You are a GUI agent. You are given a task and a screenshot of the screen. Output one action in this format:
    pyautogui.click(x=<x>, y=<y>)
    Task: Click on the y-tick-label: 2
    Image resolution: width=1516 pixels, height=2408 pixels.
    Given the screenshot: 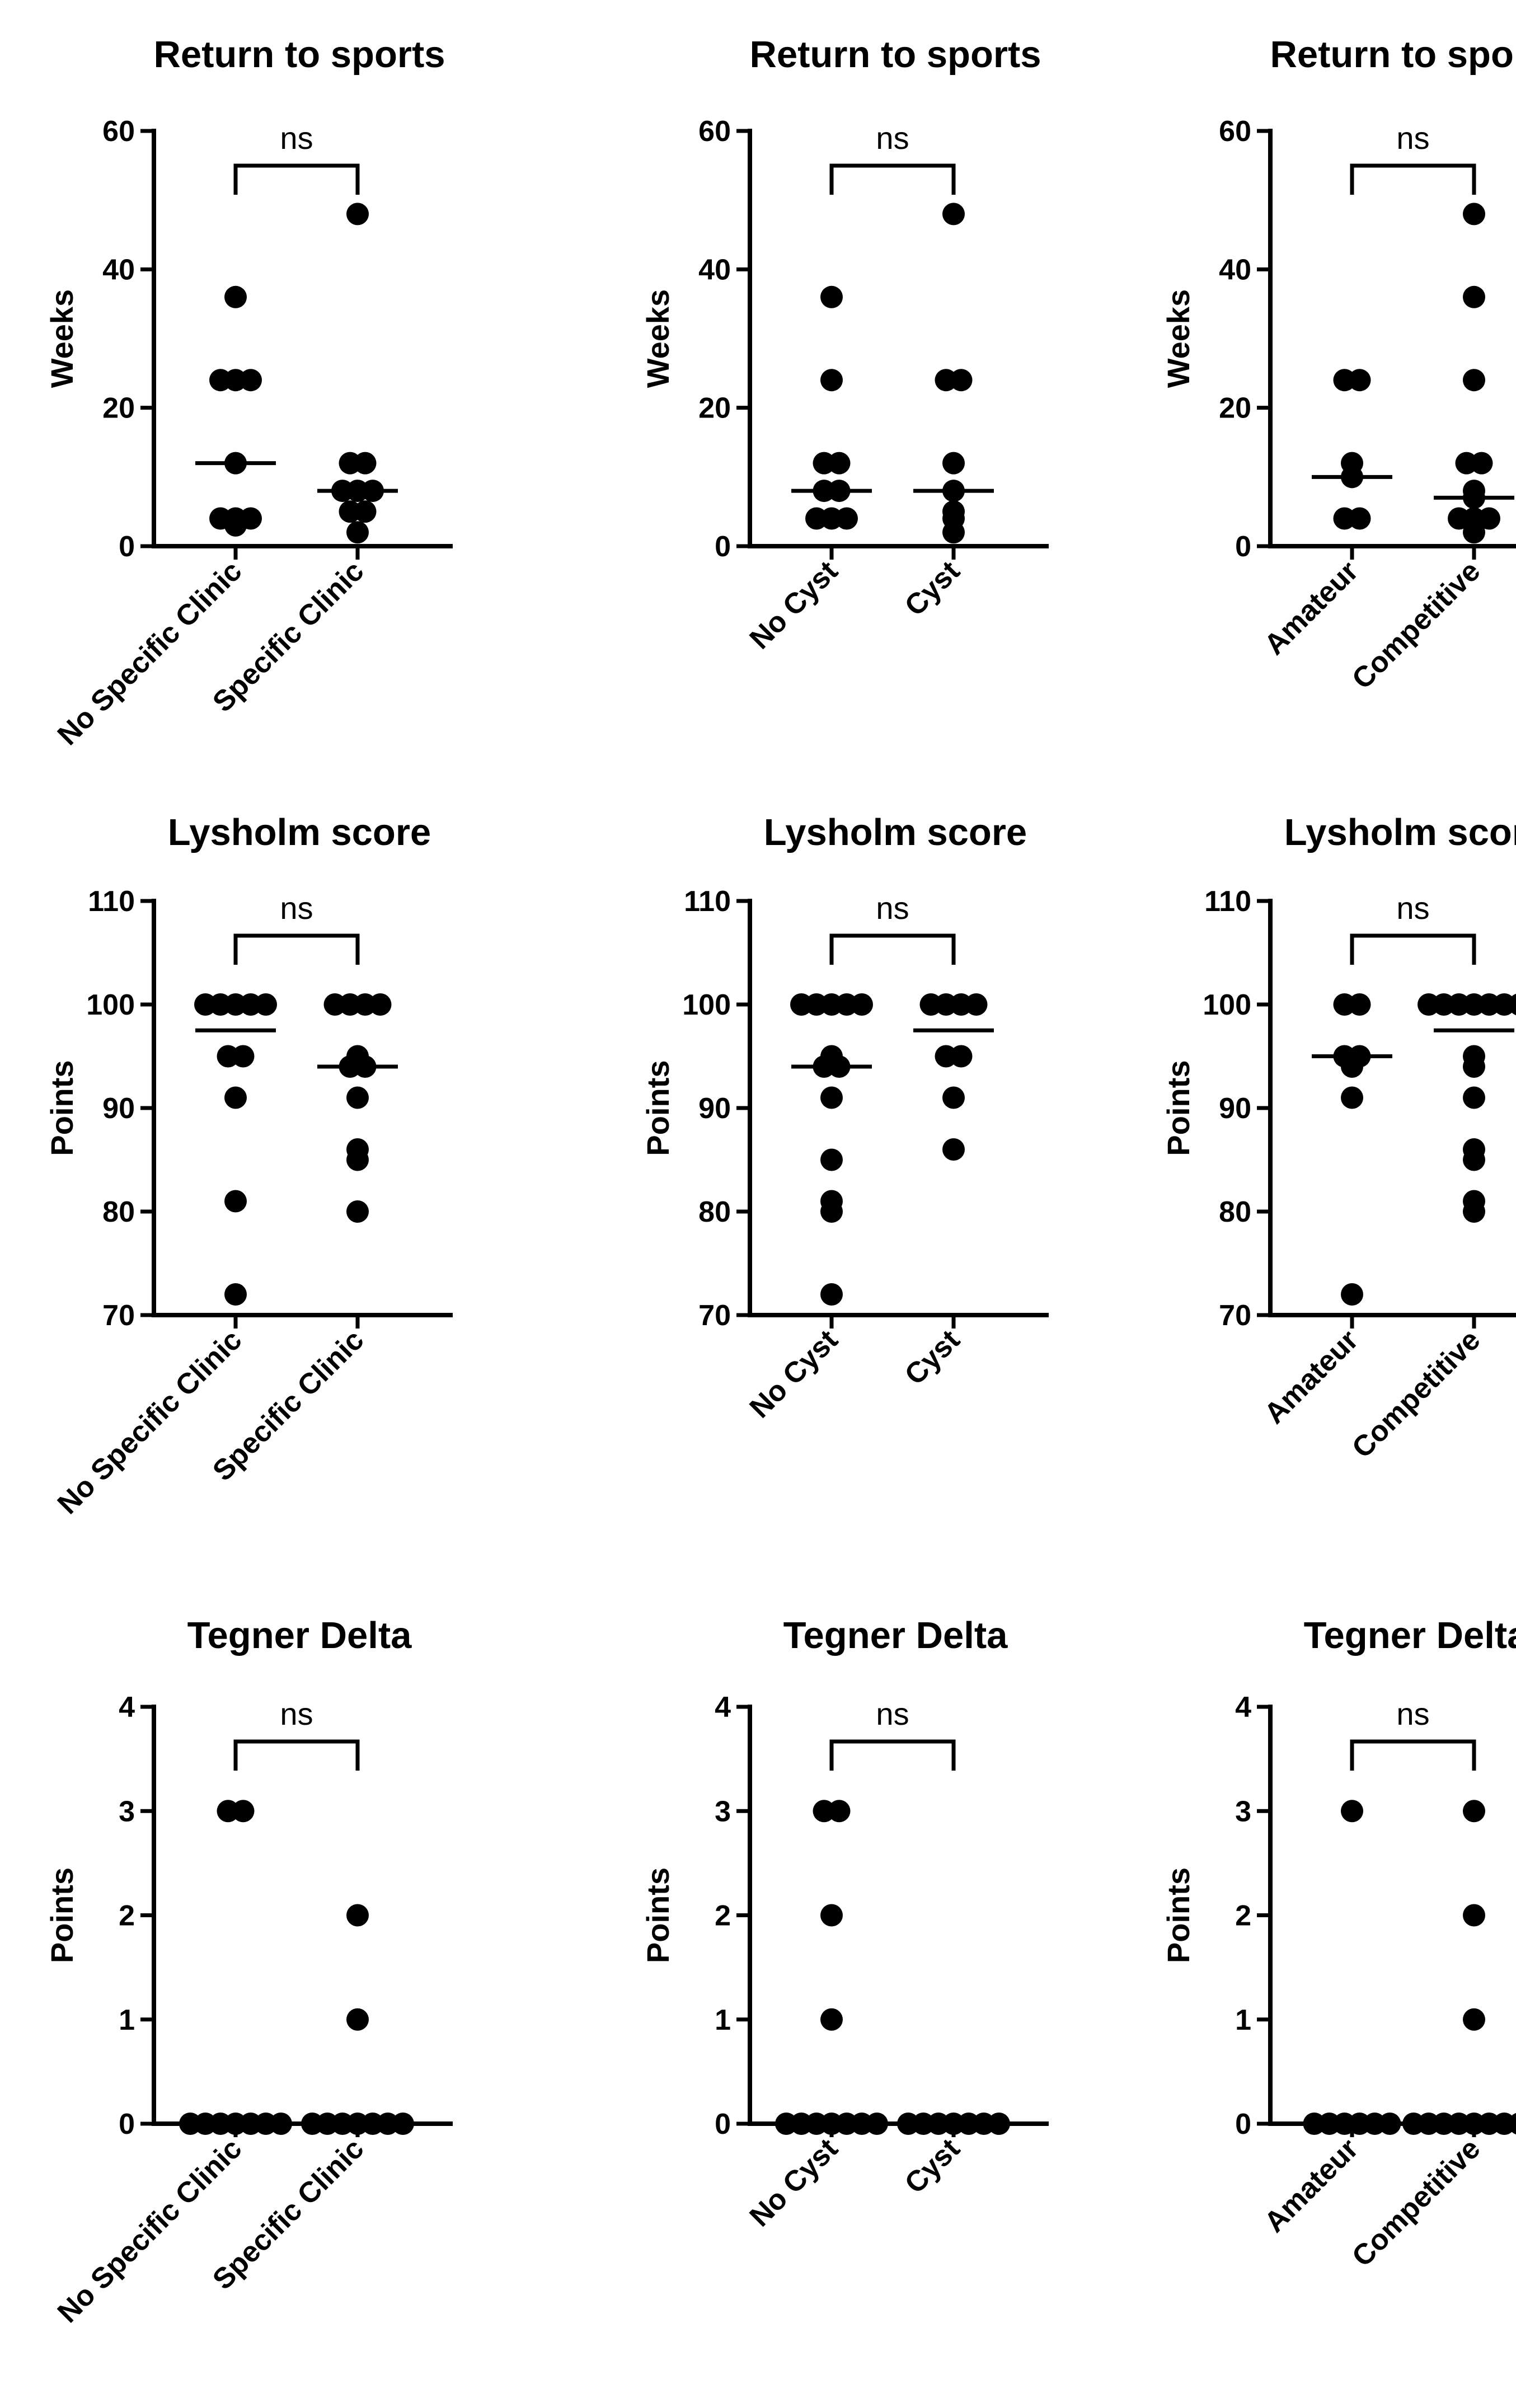 What is the action you would take?
    pyautogui.click(x=127, y=1916)
    